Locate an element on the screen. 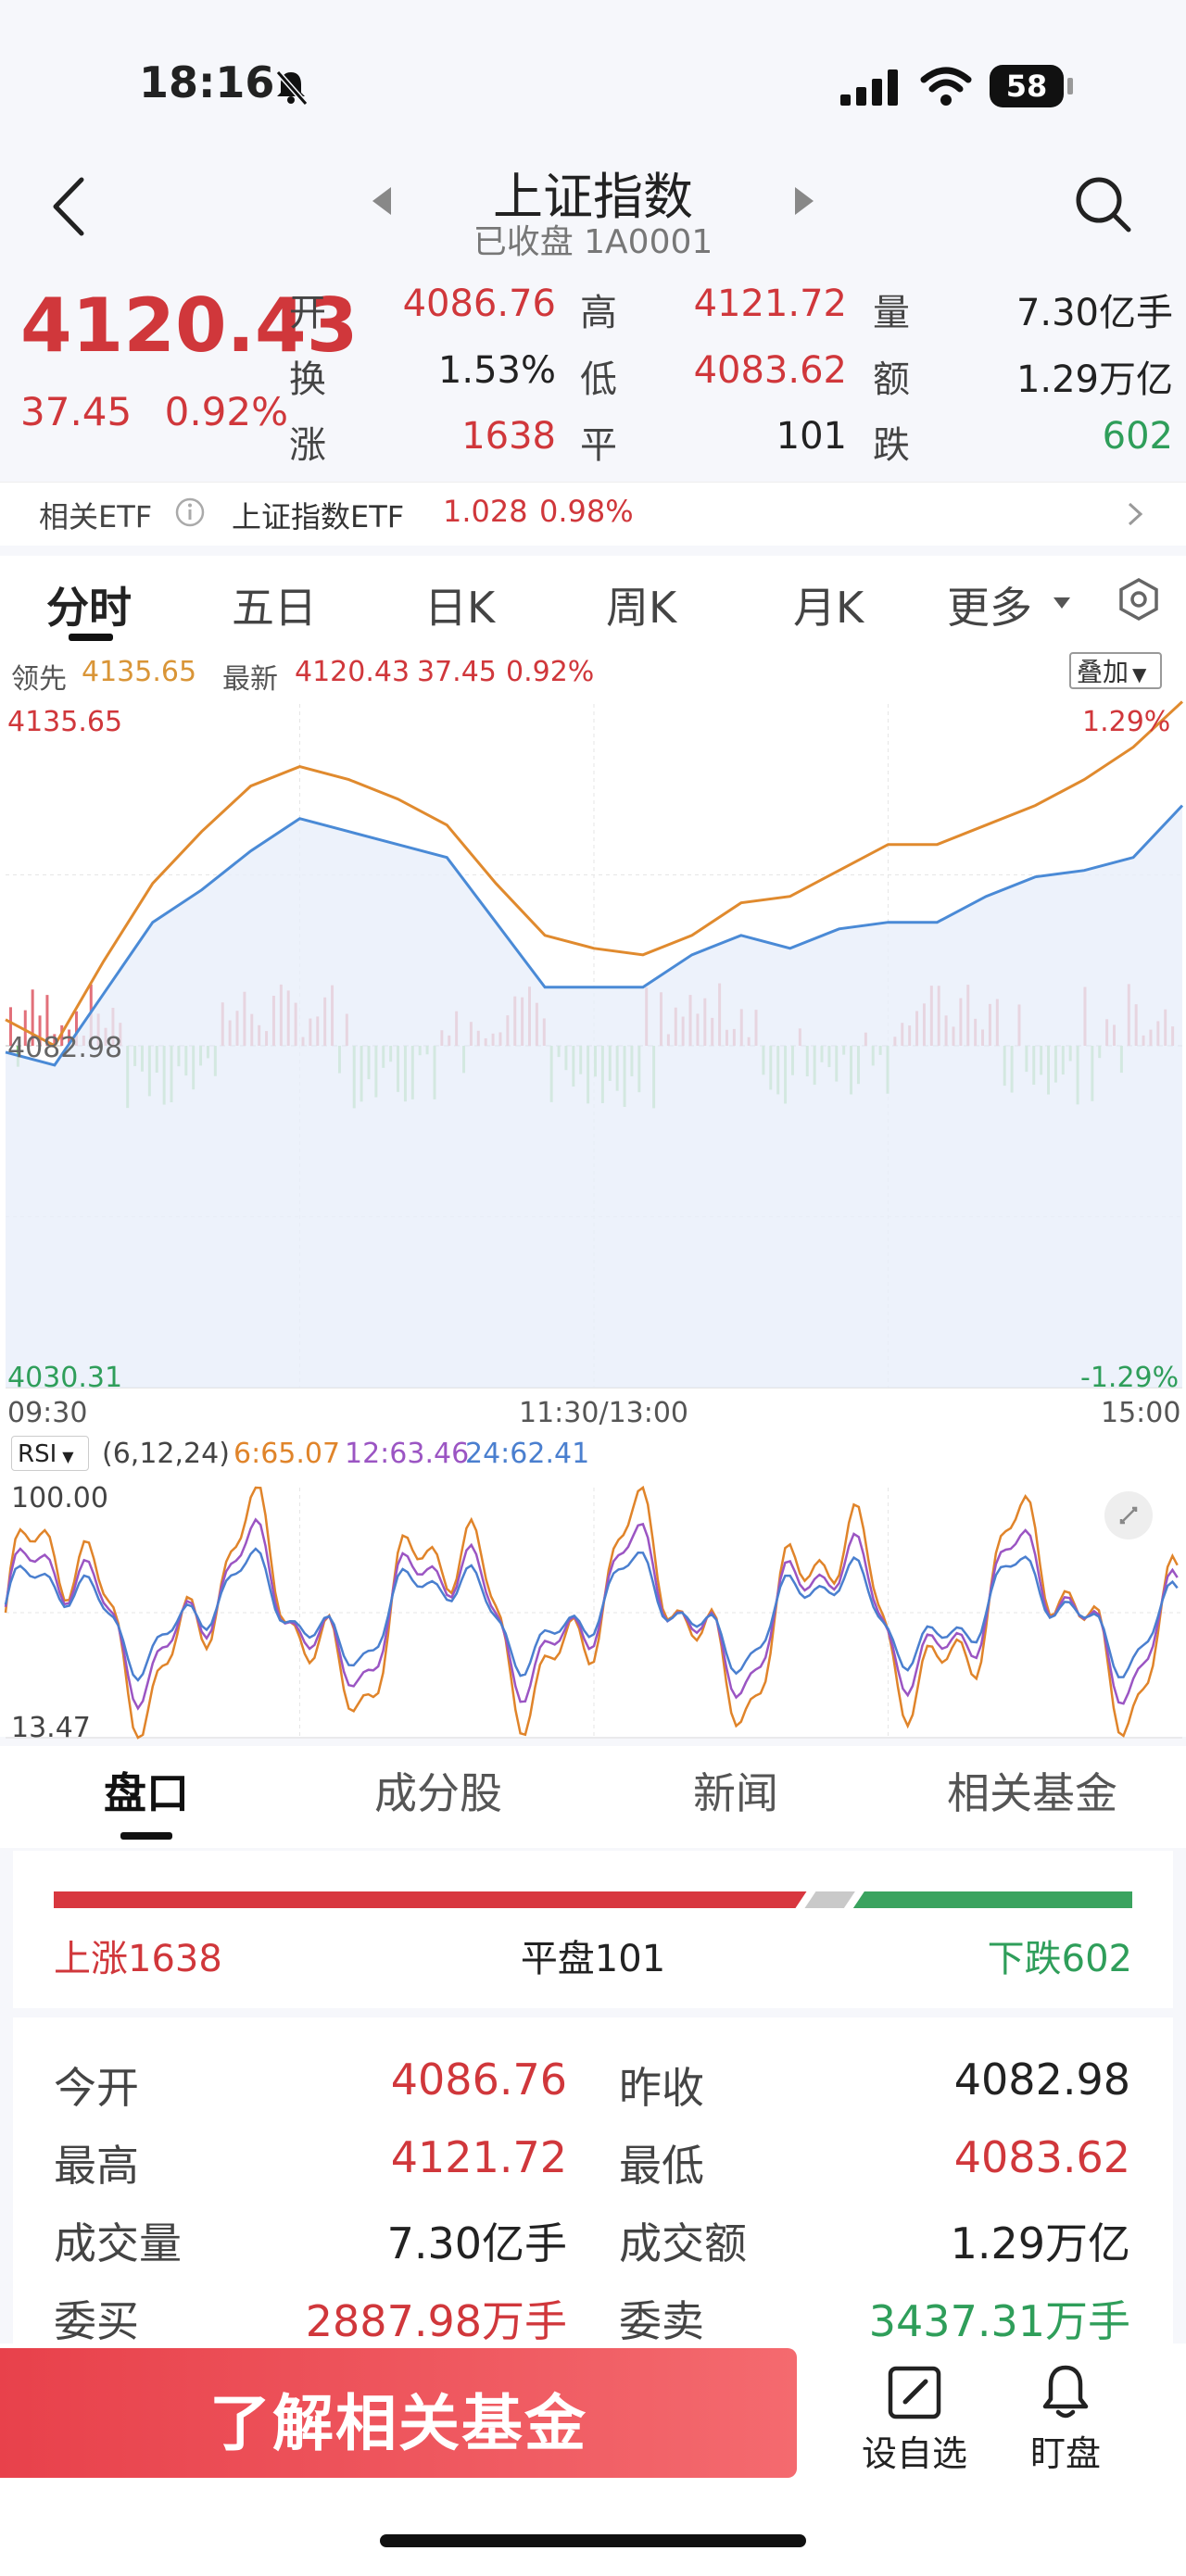 This screenshot has width=1186, height=2576. info-icon is located at coordinates (190, 512).